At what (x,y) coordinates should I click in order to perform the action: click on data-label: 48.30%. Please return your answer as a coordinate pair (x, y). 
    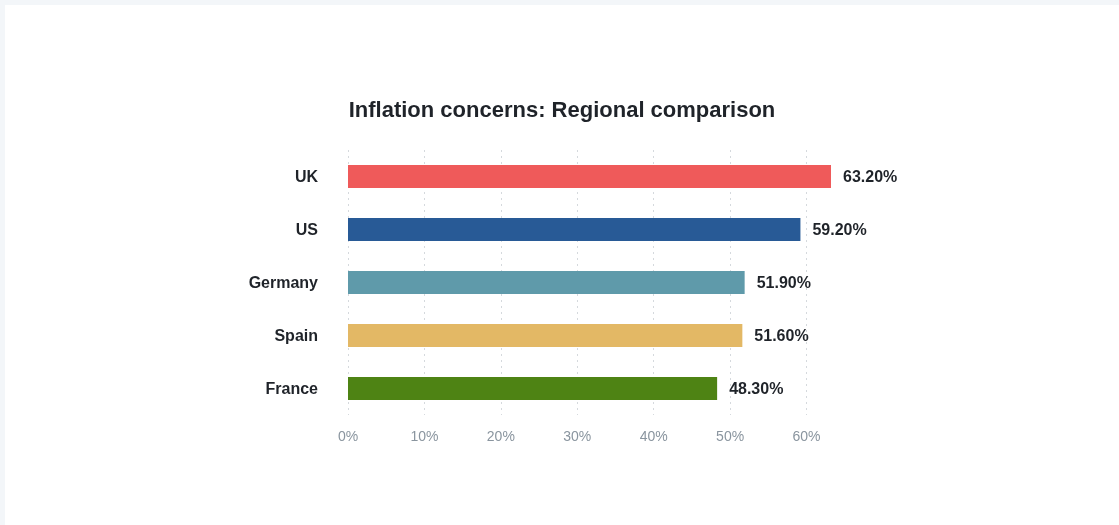
    Looking at the image, I should click on (756, 388).